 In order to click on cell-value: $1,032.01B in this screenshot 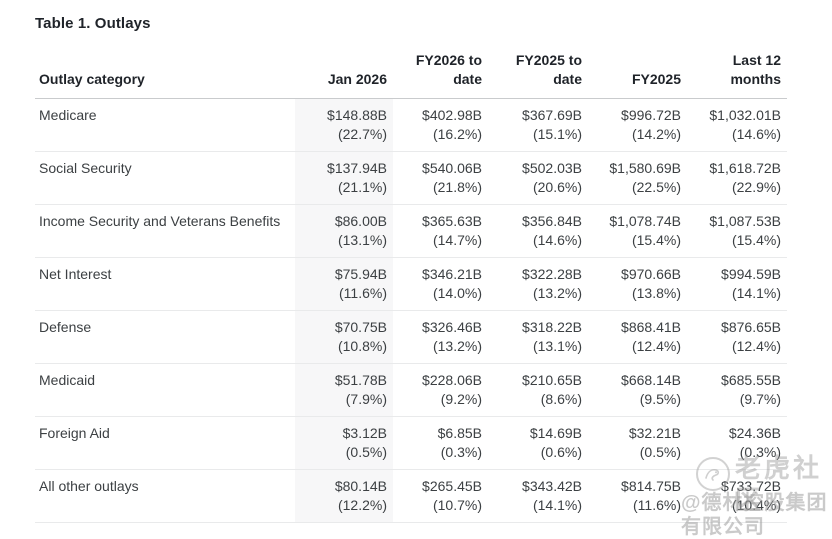, I will do `click(745, 115)`.